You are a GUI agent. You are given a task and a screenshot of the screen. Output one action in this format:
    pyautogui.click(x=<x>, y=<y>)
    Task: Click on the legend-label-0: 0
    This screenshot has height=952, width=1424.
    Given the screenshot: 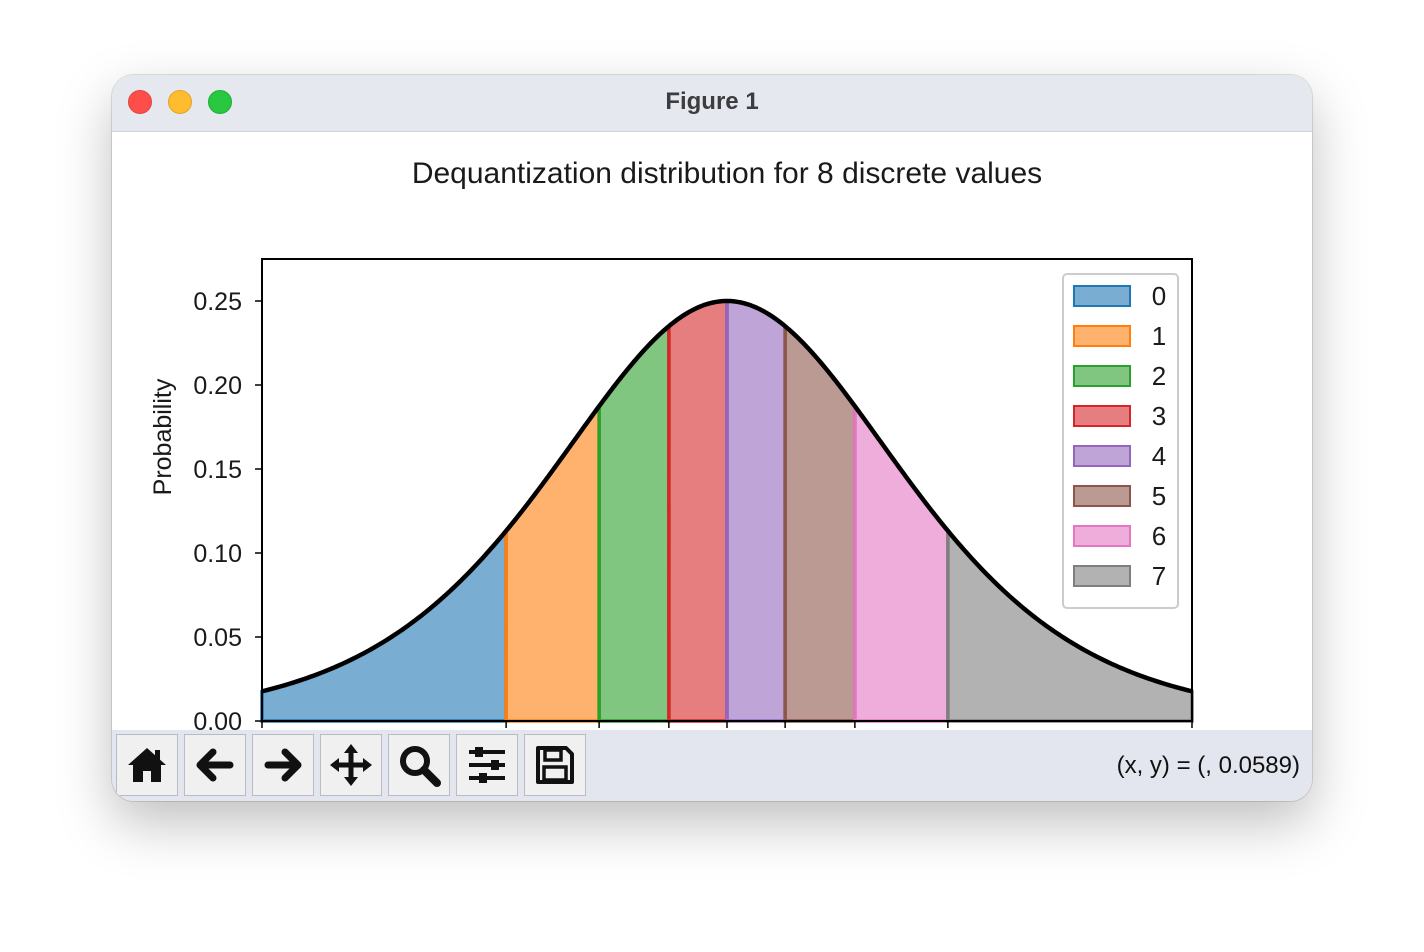 What is the action you would take?
    pyautogui.click(x=1159, y=296)
    